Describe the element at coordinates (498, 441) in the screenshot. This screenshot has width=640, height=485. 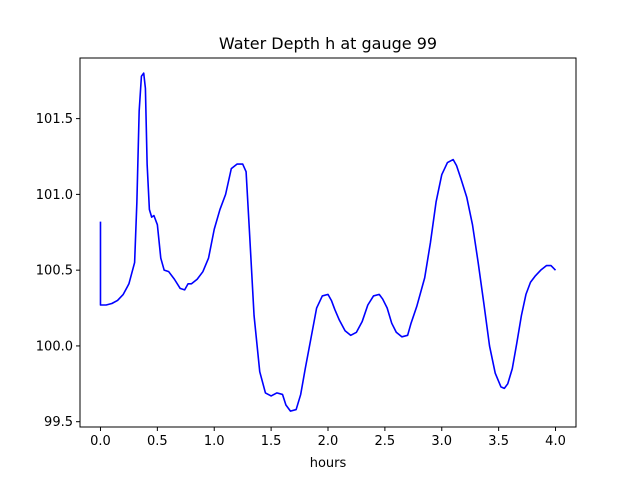
I see `x-tick-label: 3.5` at that location.